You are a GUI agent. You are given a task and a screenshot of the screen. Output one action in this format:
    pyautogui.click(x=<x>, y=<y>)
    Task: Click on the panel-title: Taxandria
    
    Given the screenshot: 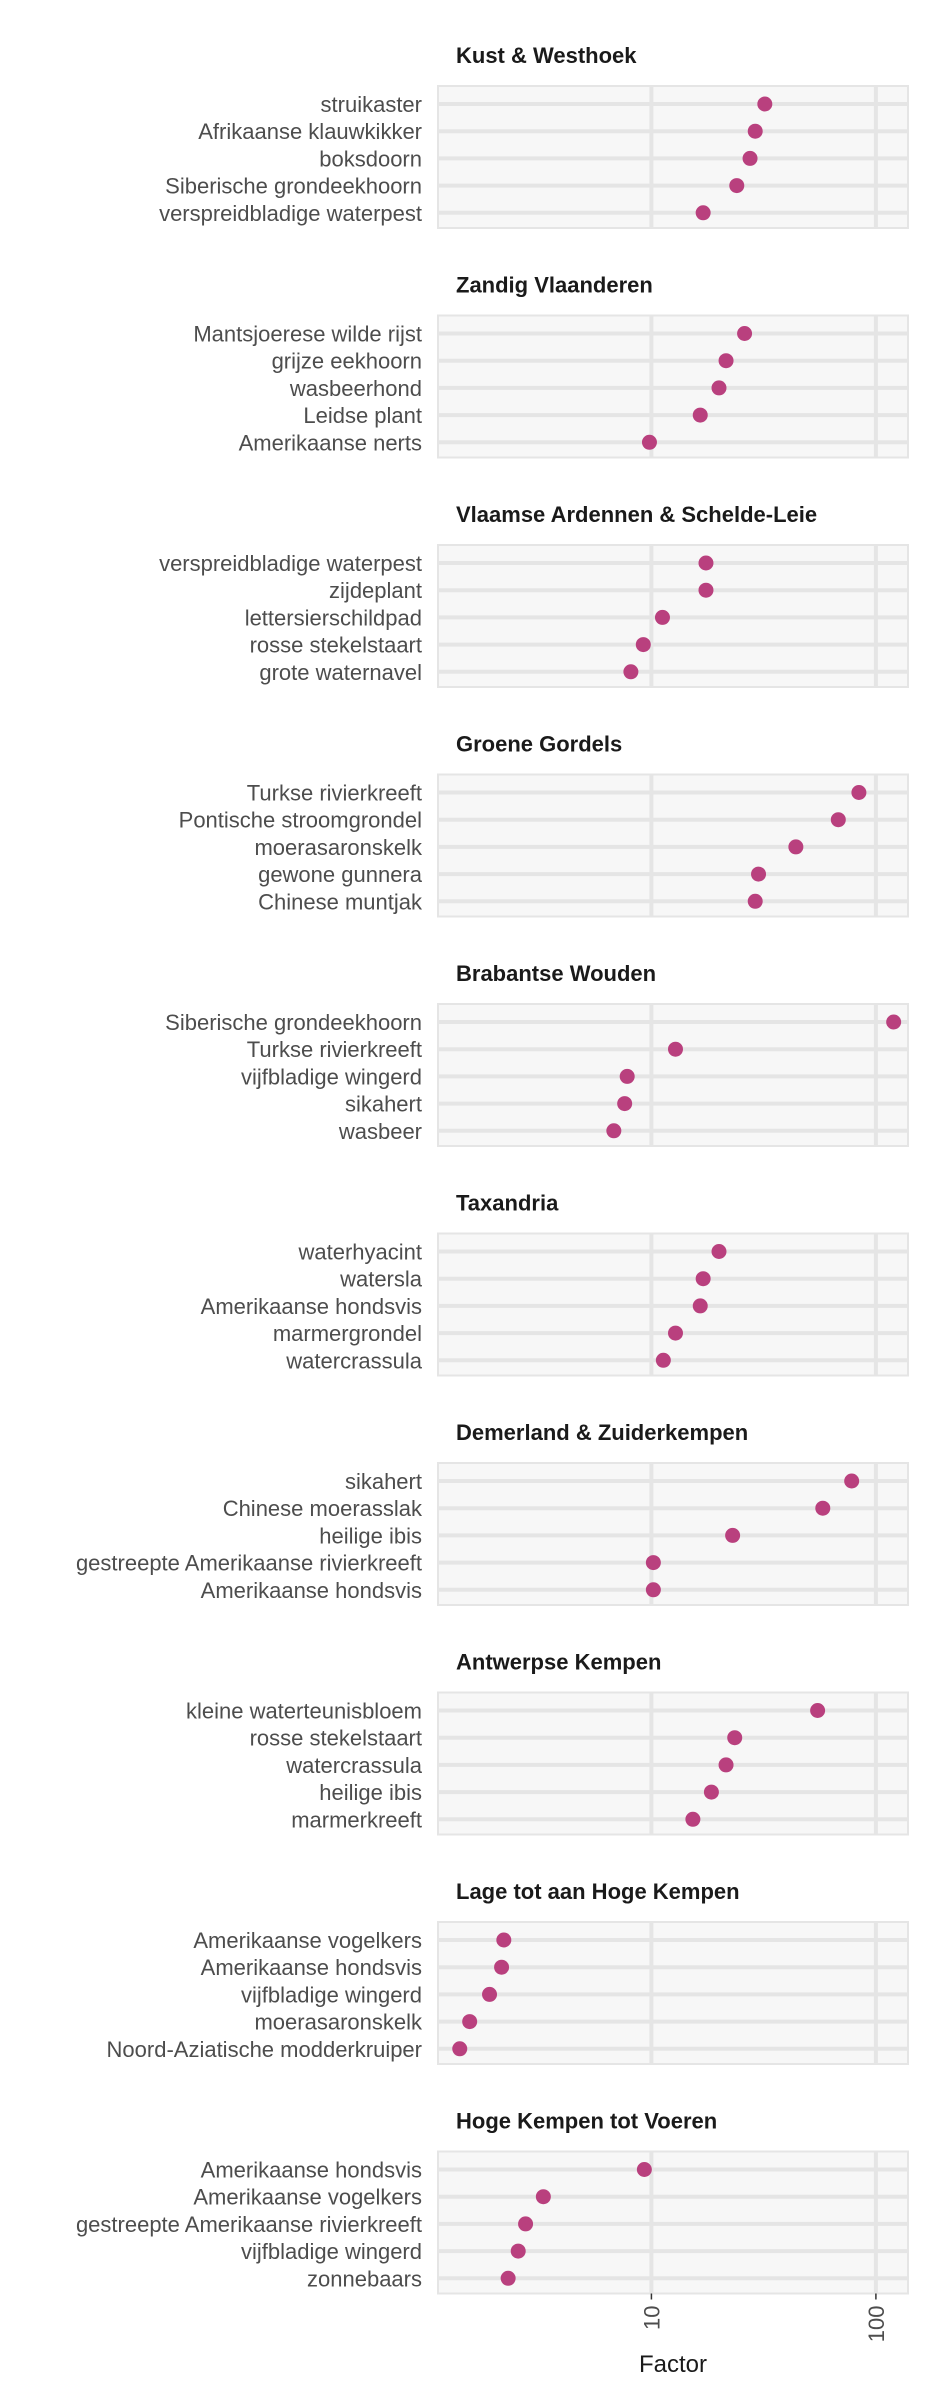 What is the action you would take?
    pyautogui.click(x=507, y=1203)
    